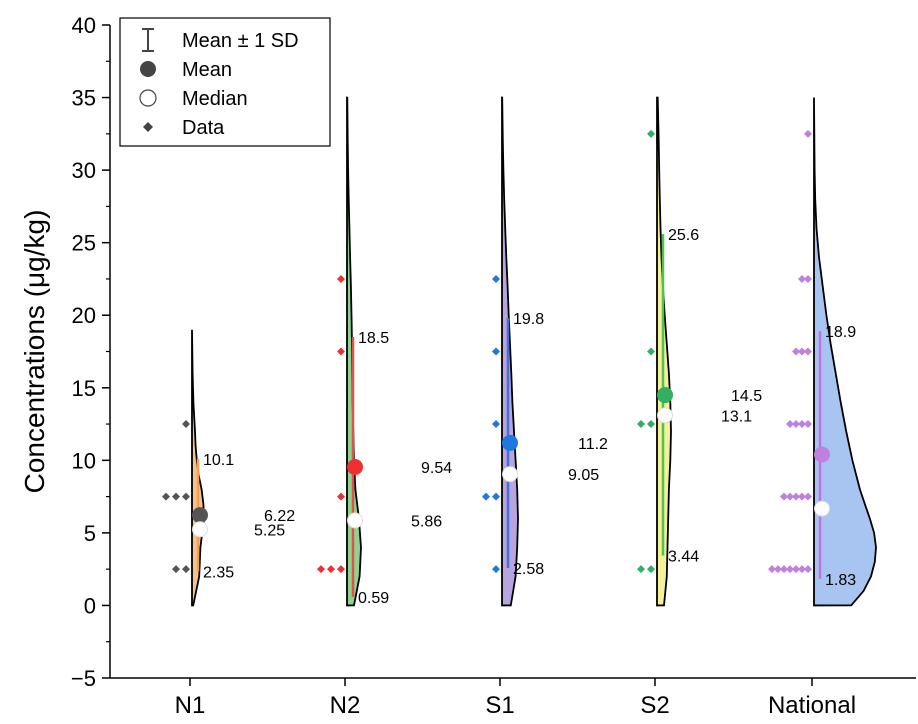  What do you see at coordinates (148, 98) in the screenshot?
I see `open-circle-symbol` at bounding box center [148, 98].